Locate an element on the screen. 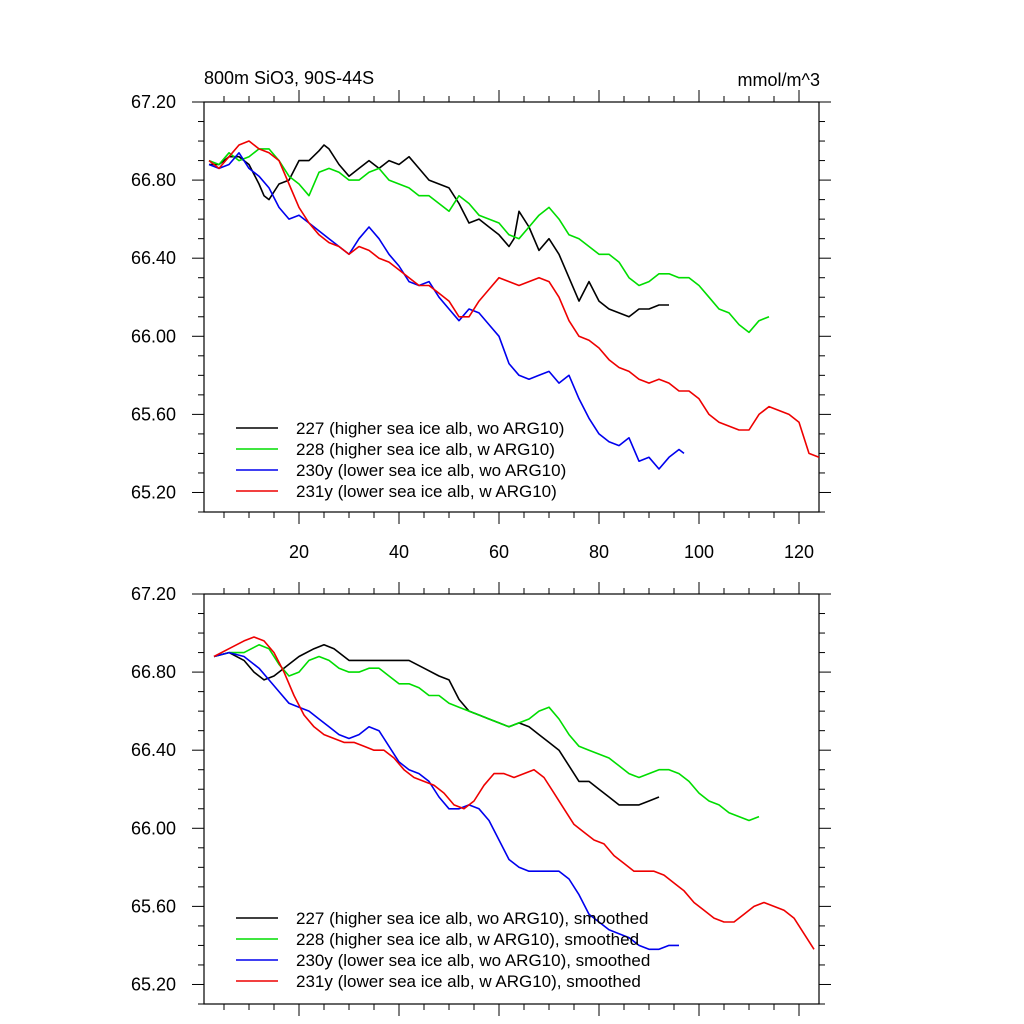 This screenshot has height=1024, width=1024. top-ytick-label: 65.20 is located at coordinates (153, 492).